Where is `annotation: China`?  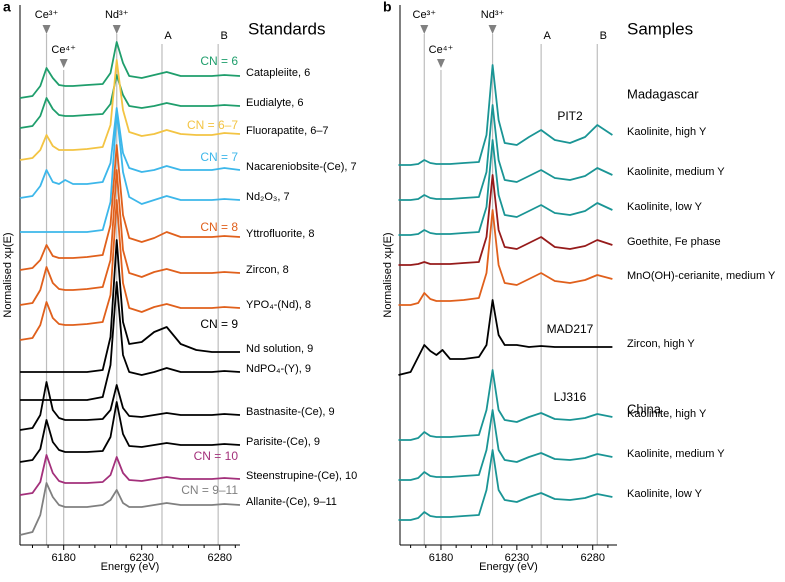
annotation: China is located at coordinates (644, 408).